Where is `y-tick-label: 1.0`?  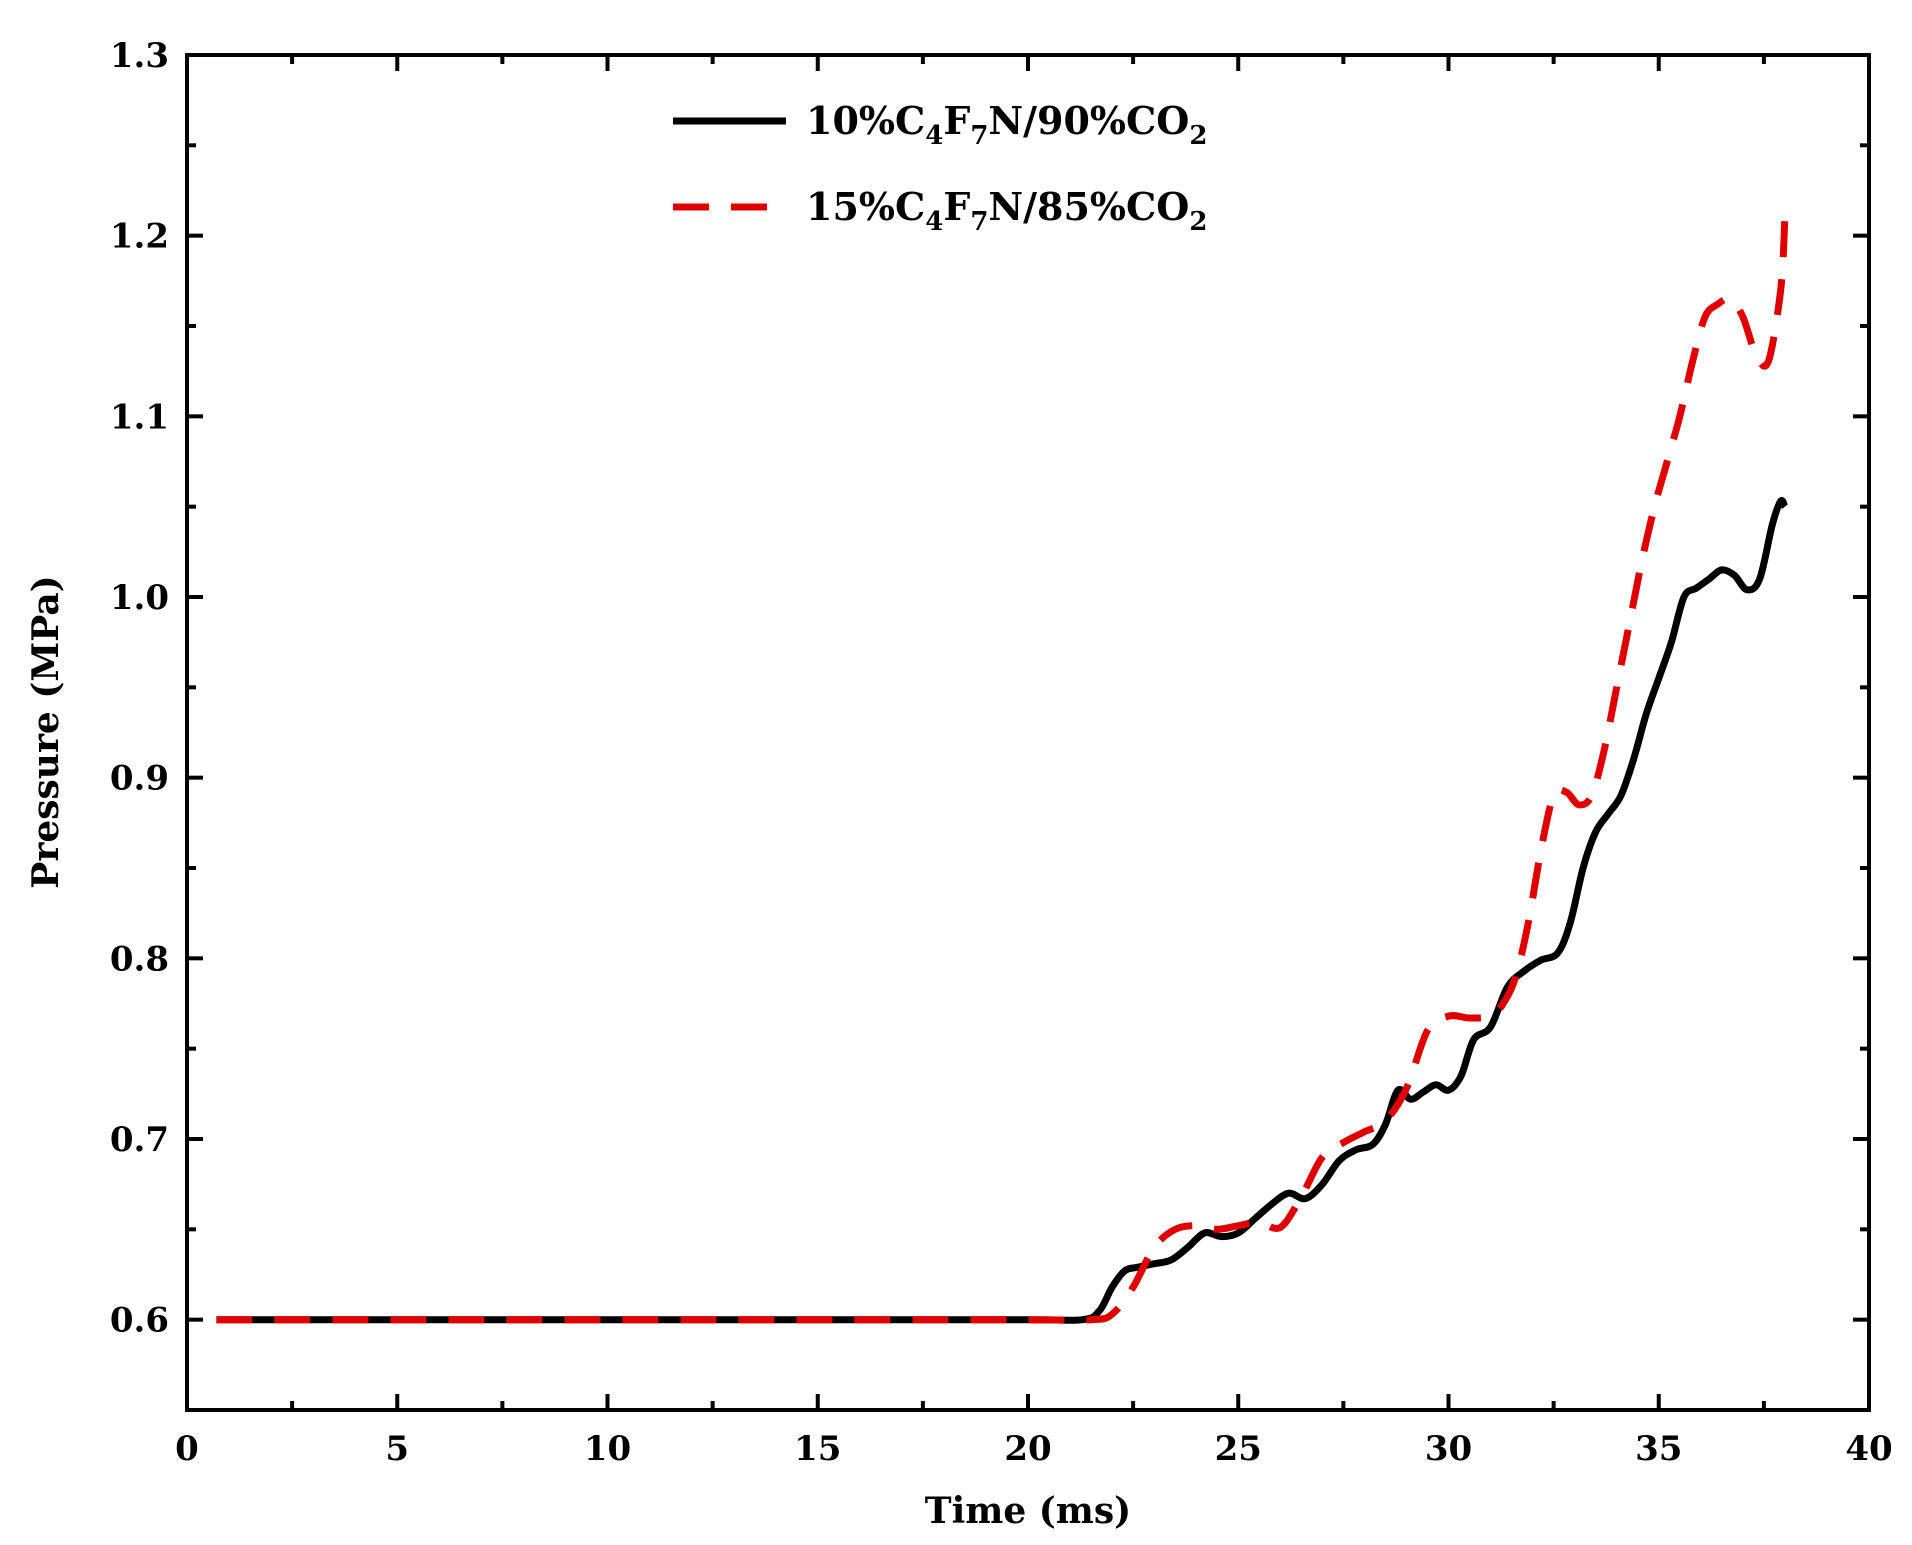
y-tick-label: 1.0 is located at coordinates (139, 598).